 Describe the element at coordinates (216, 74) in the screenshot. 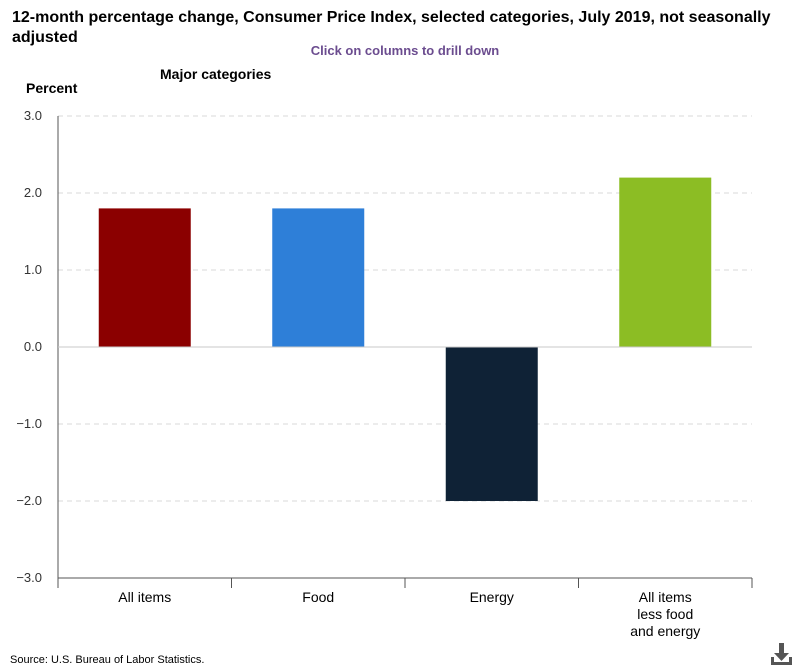

I see `chart-subtitle: Major categories` at that location.